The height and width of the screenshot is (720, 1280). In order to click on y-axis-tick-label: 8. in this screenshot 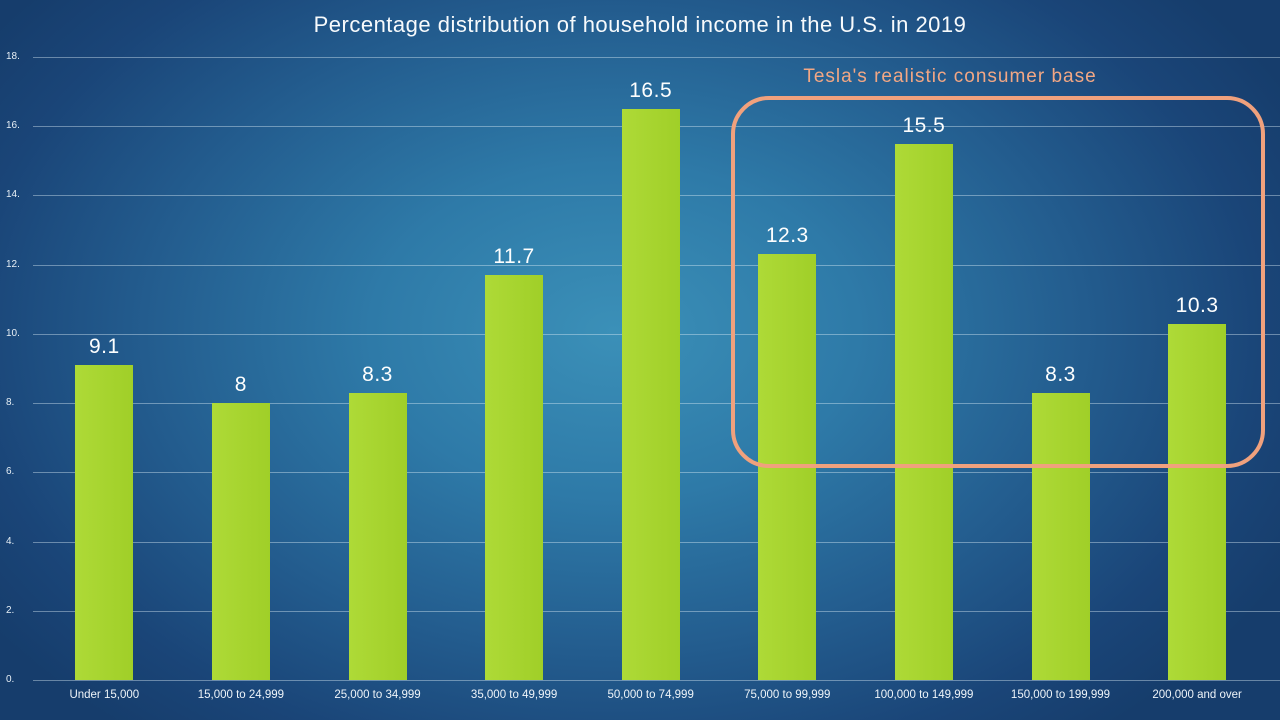, I will do `click(10, 403)`.